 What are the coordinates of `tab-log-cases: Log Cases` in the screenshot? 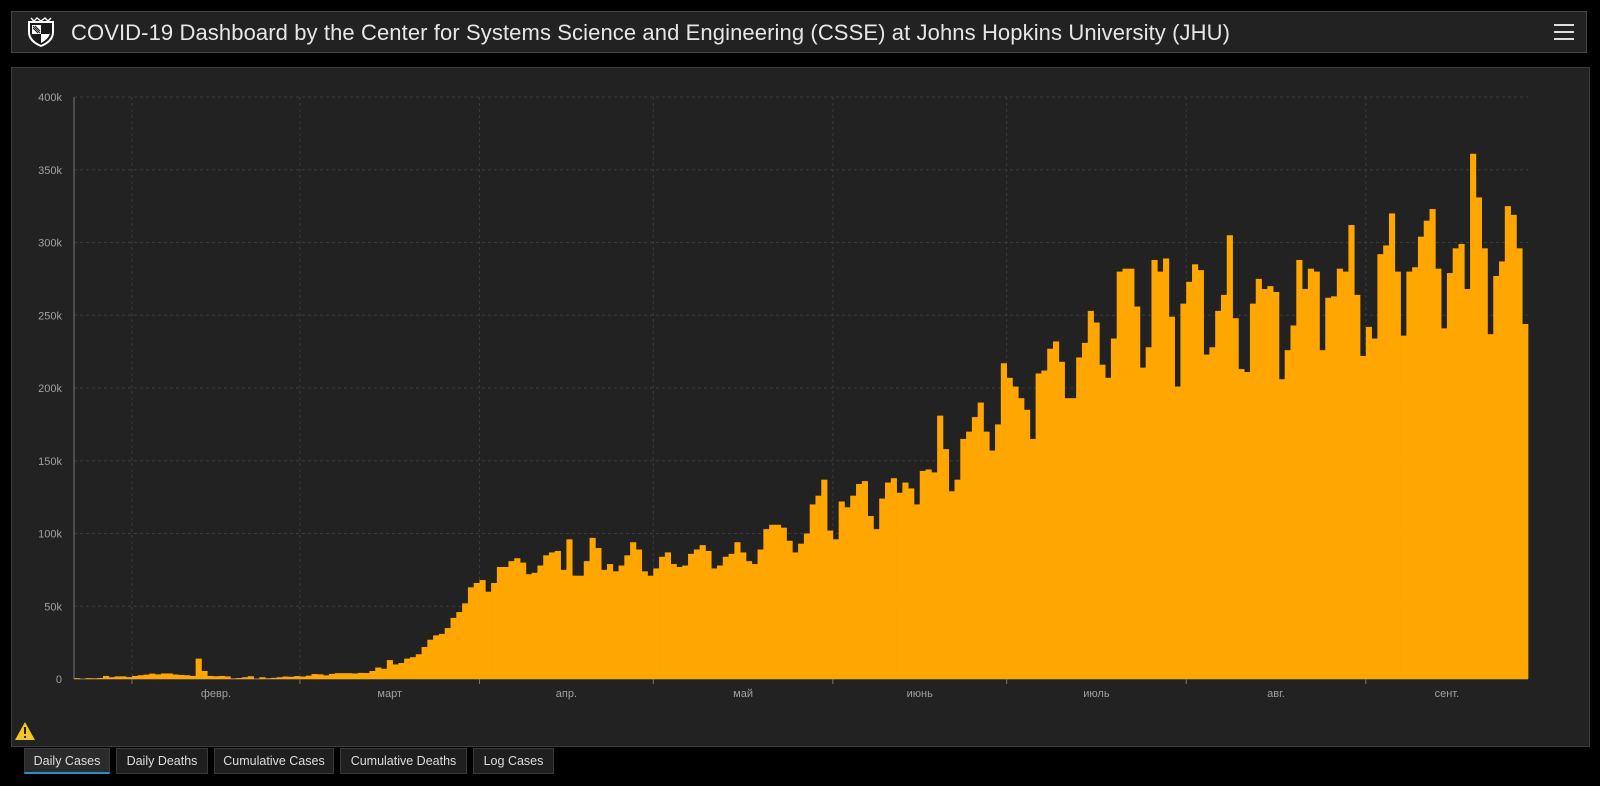 It's located at (513, 761).